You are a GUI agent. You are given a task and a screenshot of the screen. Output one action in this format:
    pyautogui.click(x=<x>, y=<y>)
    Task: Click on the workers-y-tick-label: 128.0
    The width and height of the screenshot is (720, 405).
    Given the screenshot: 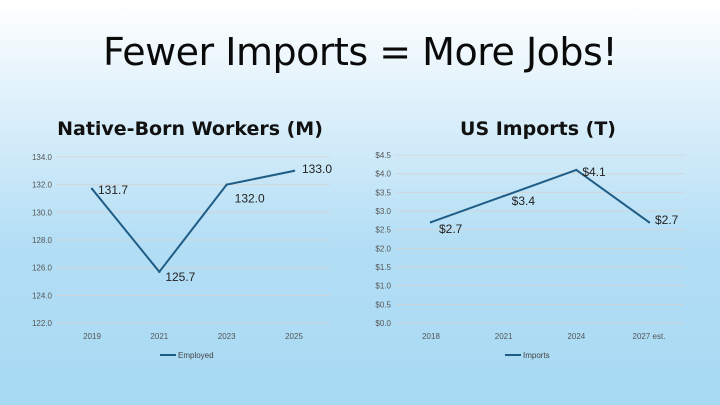 What is the action you would take?
    pyautogui.click(x=42, y=240)
    